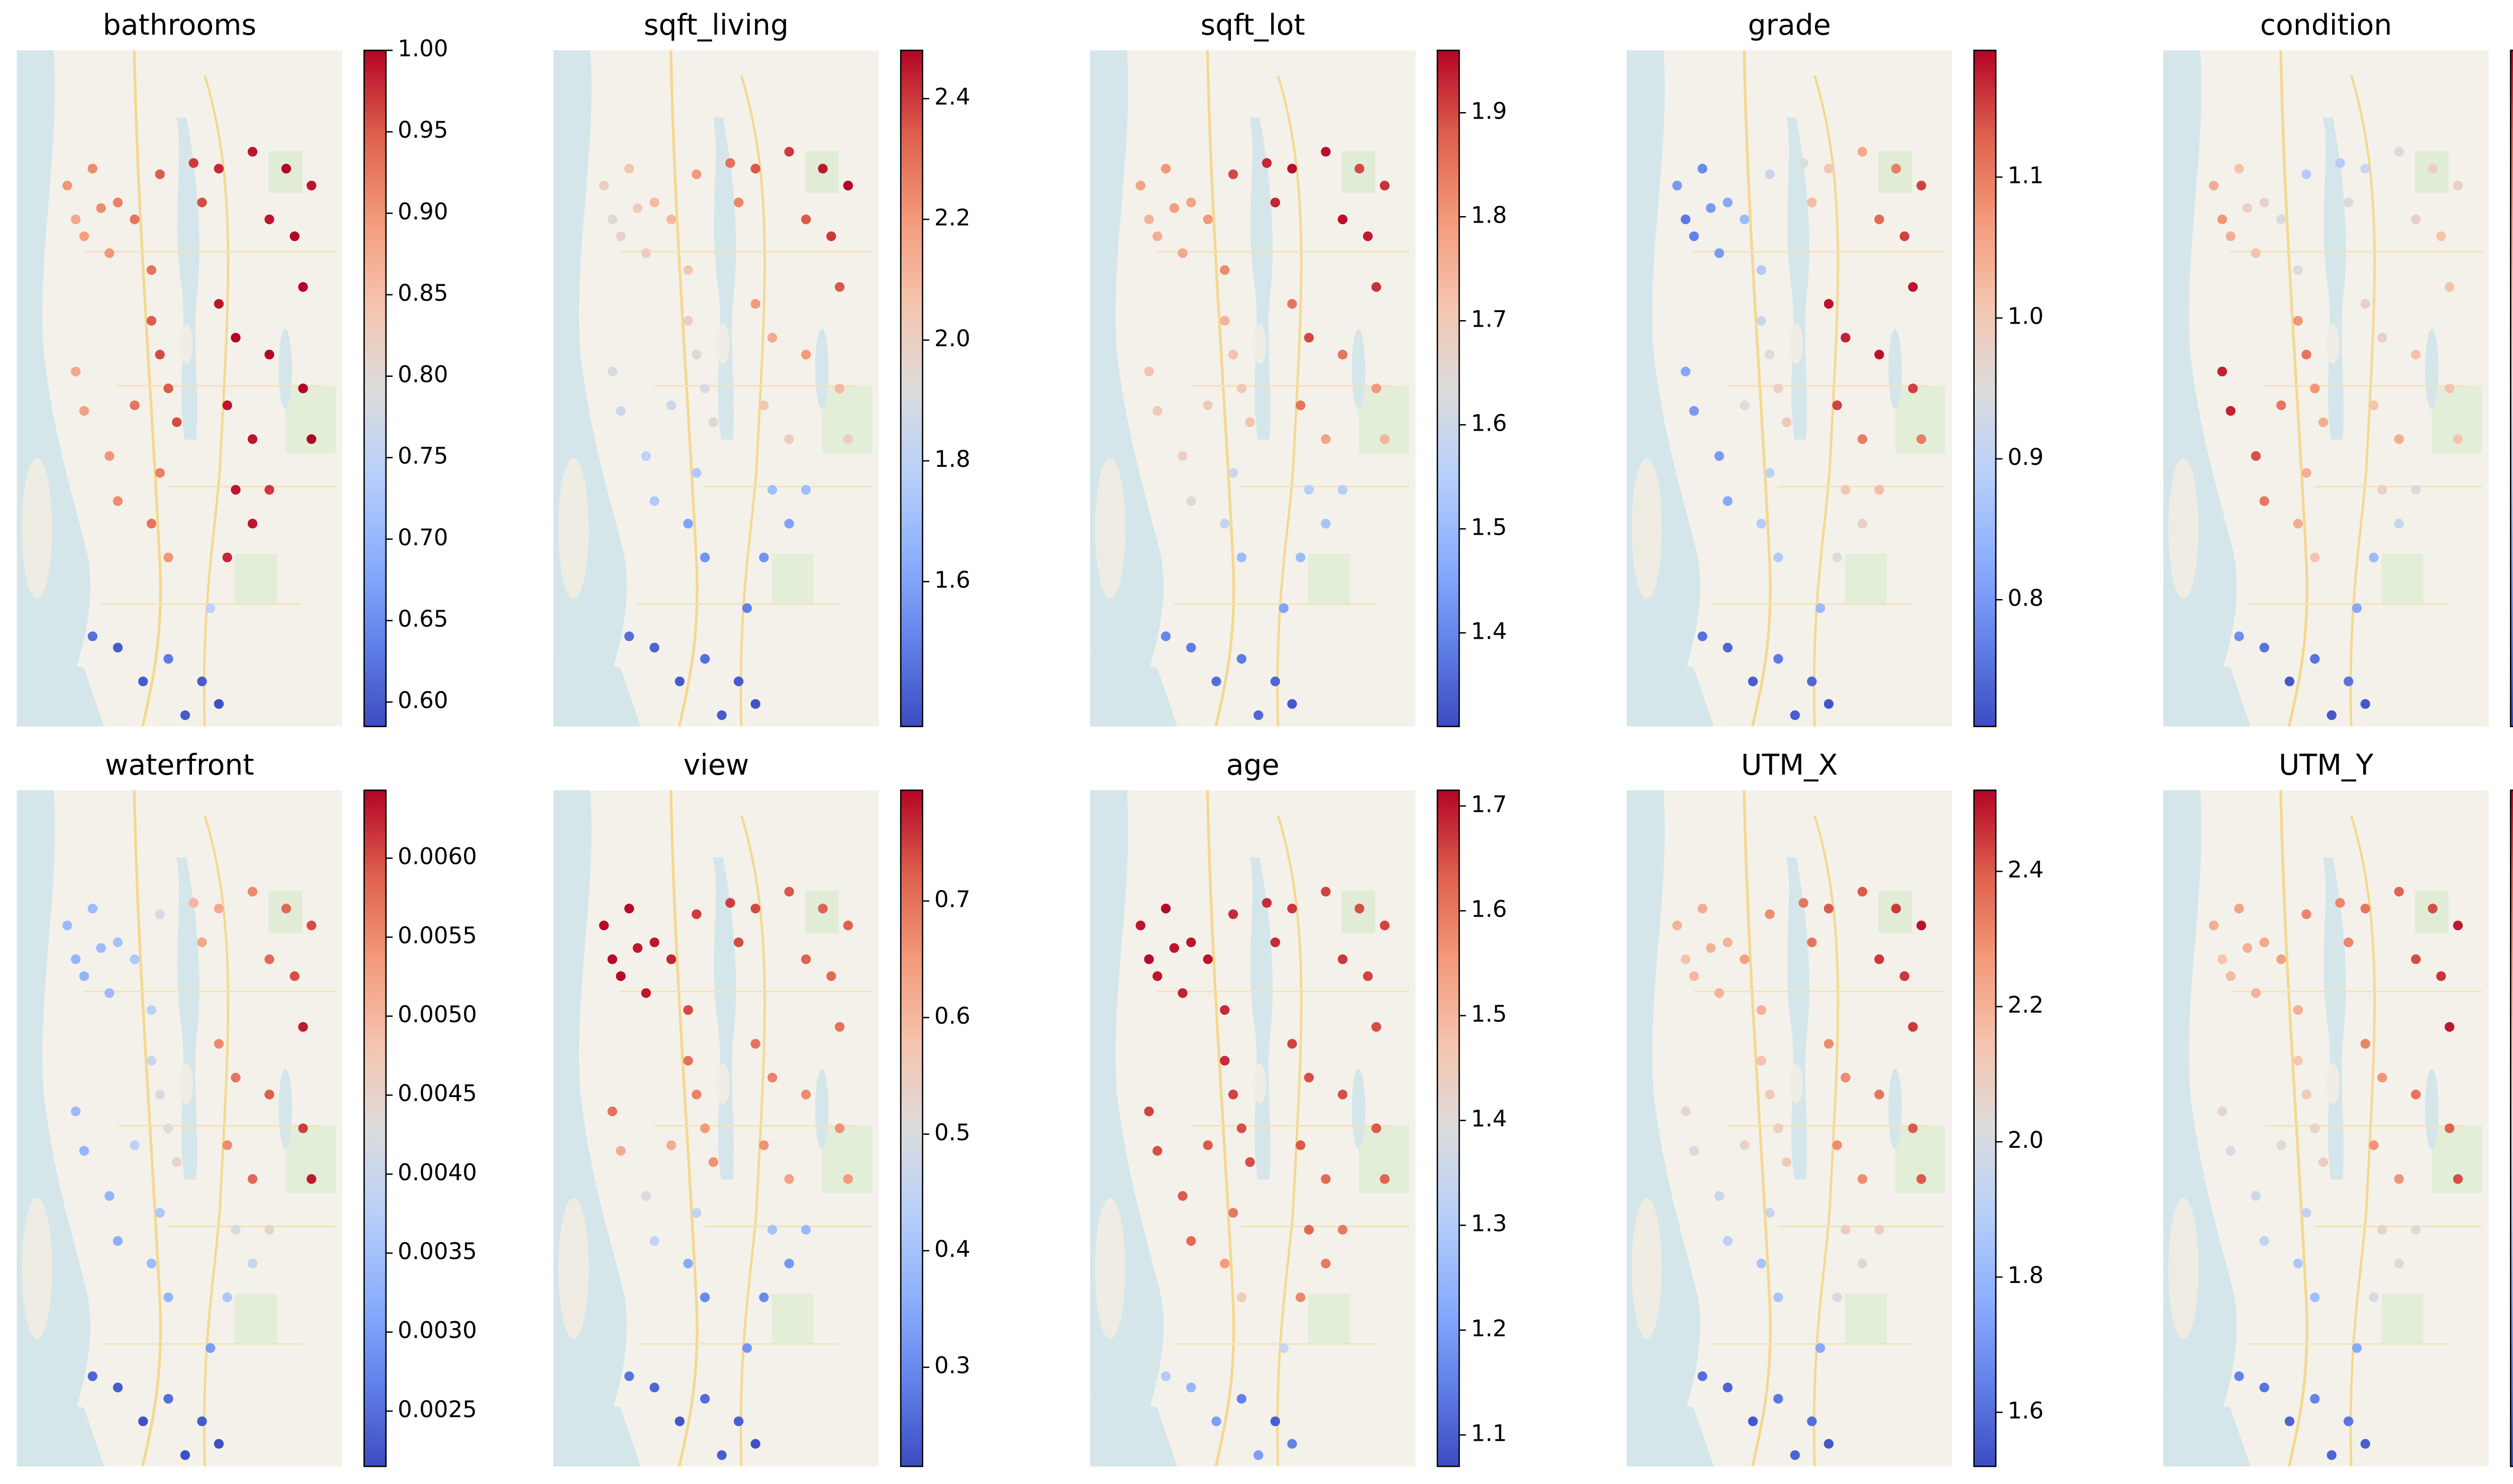  What do you see at coordinates (953, 899) in the screenshot?
I see `colorbar-tick-label: 0.7` at bounding box center [953, 899].